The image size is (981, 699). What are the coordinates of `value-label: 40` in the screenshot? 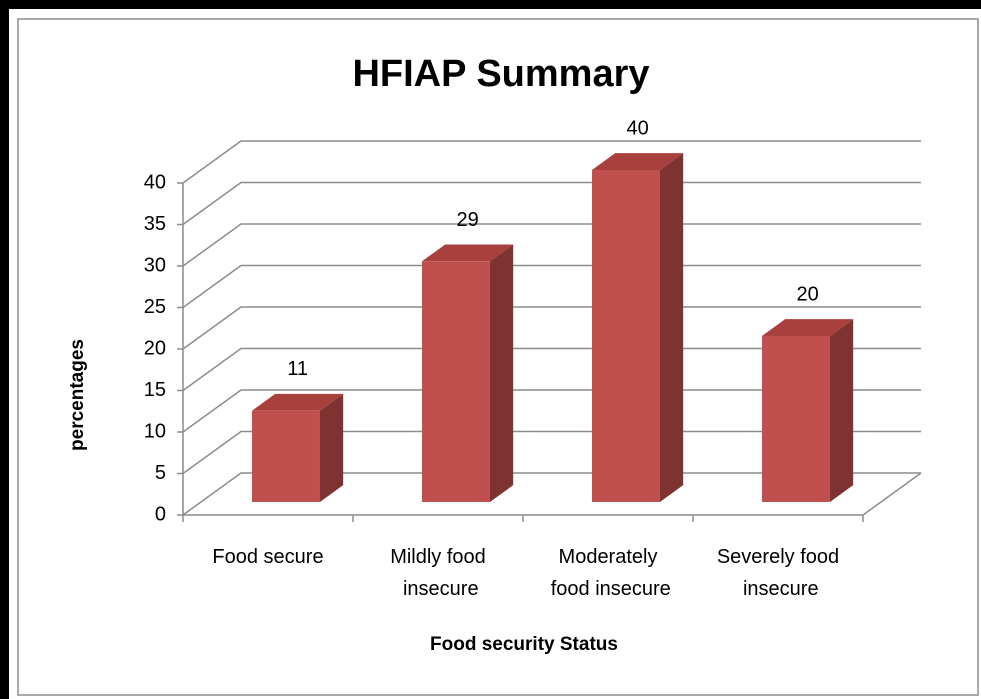 It's located at (637, 128).